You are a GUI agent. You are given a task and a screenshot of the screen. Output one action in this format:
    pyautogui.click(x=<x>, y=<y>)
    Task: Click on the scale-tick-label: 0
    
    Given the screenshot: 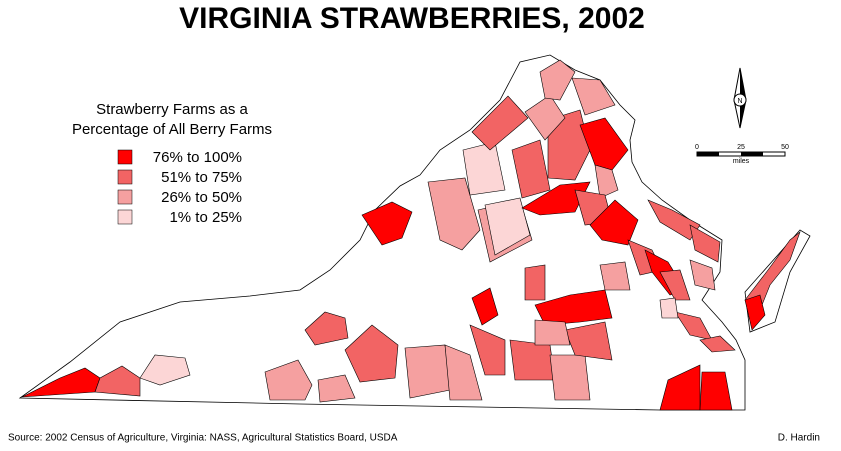 What is the action you would take?
    pyautogui.click(x=697, y=147)
    